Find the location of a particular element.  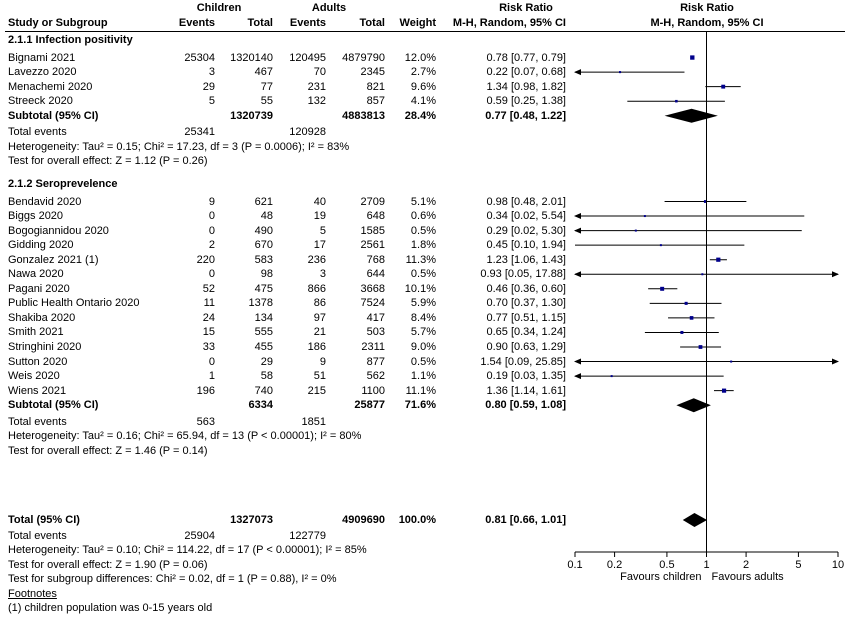

total-adults: 2709 is located at coordinates (372, 201).